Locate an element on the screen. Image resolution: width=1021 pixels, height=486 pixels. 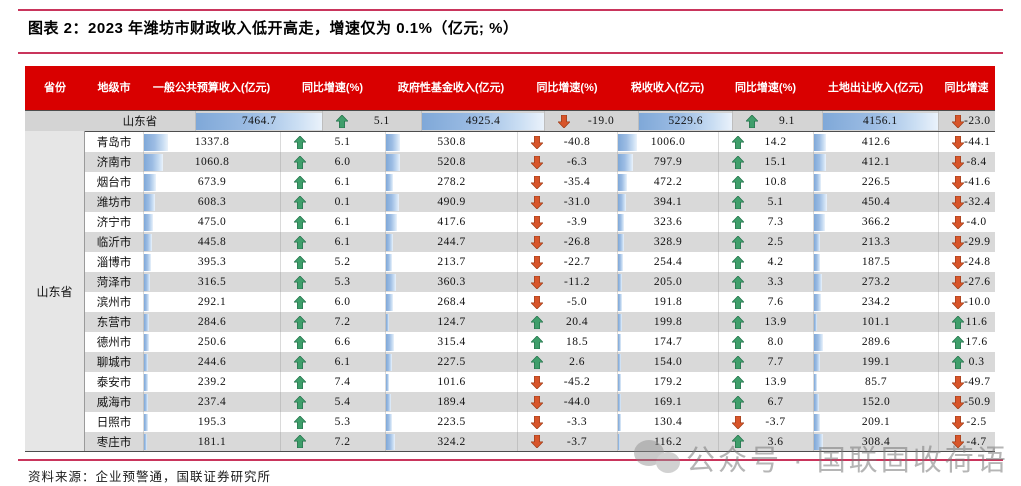
growth-cell-gov-fund: 20.4 is located at coordinates (567, 322).